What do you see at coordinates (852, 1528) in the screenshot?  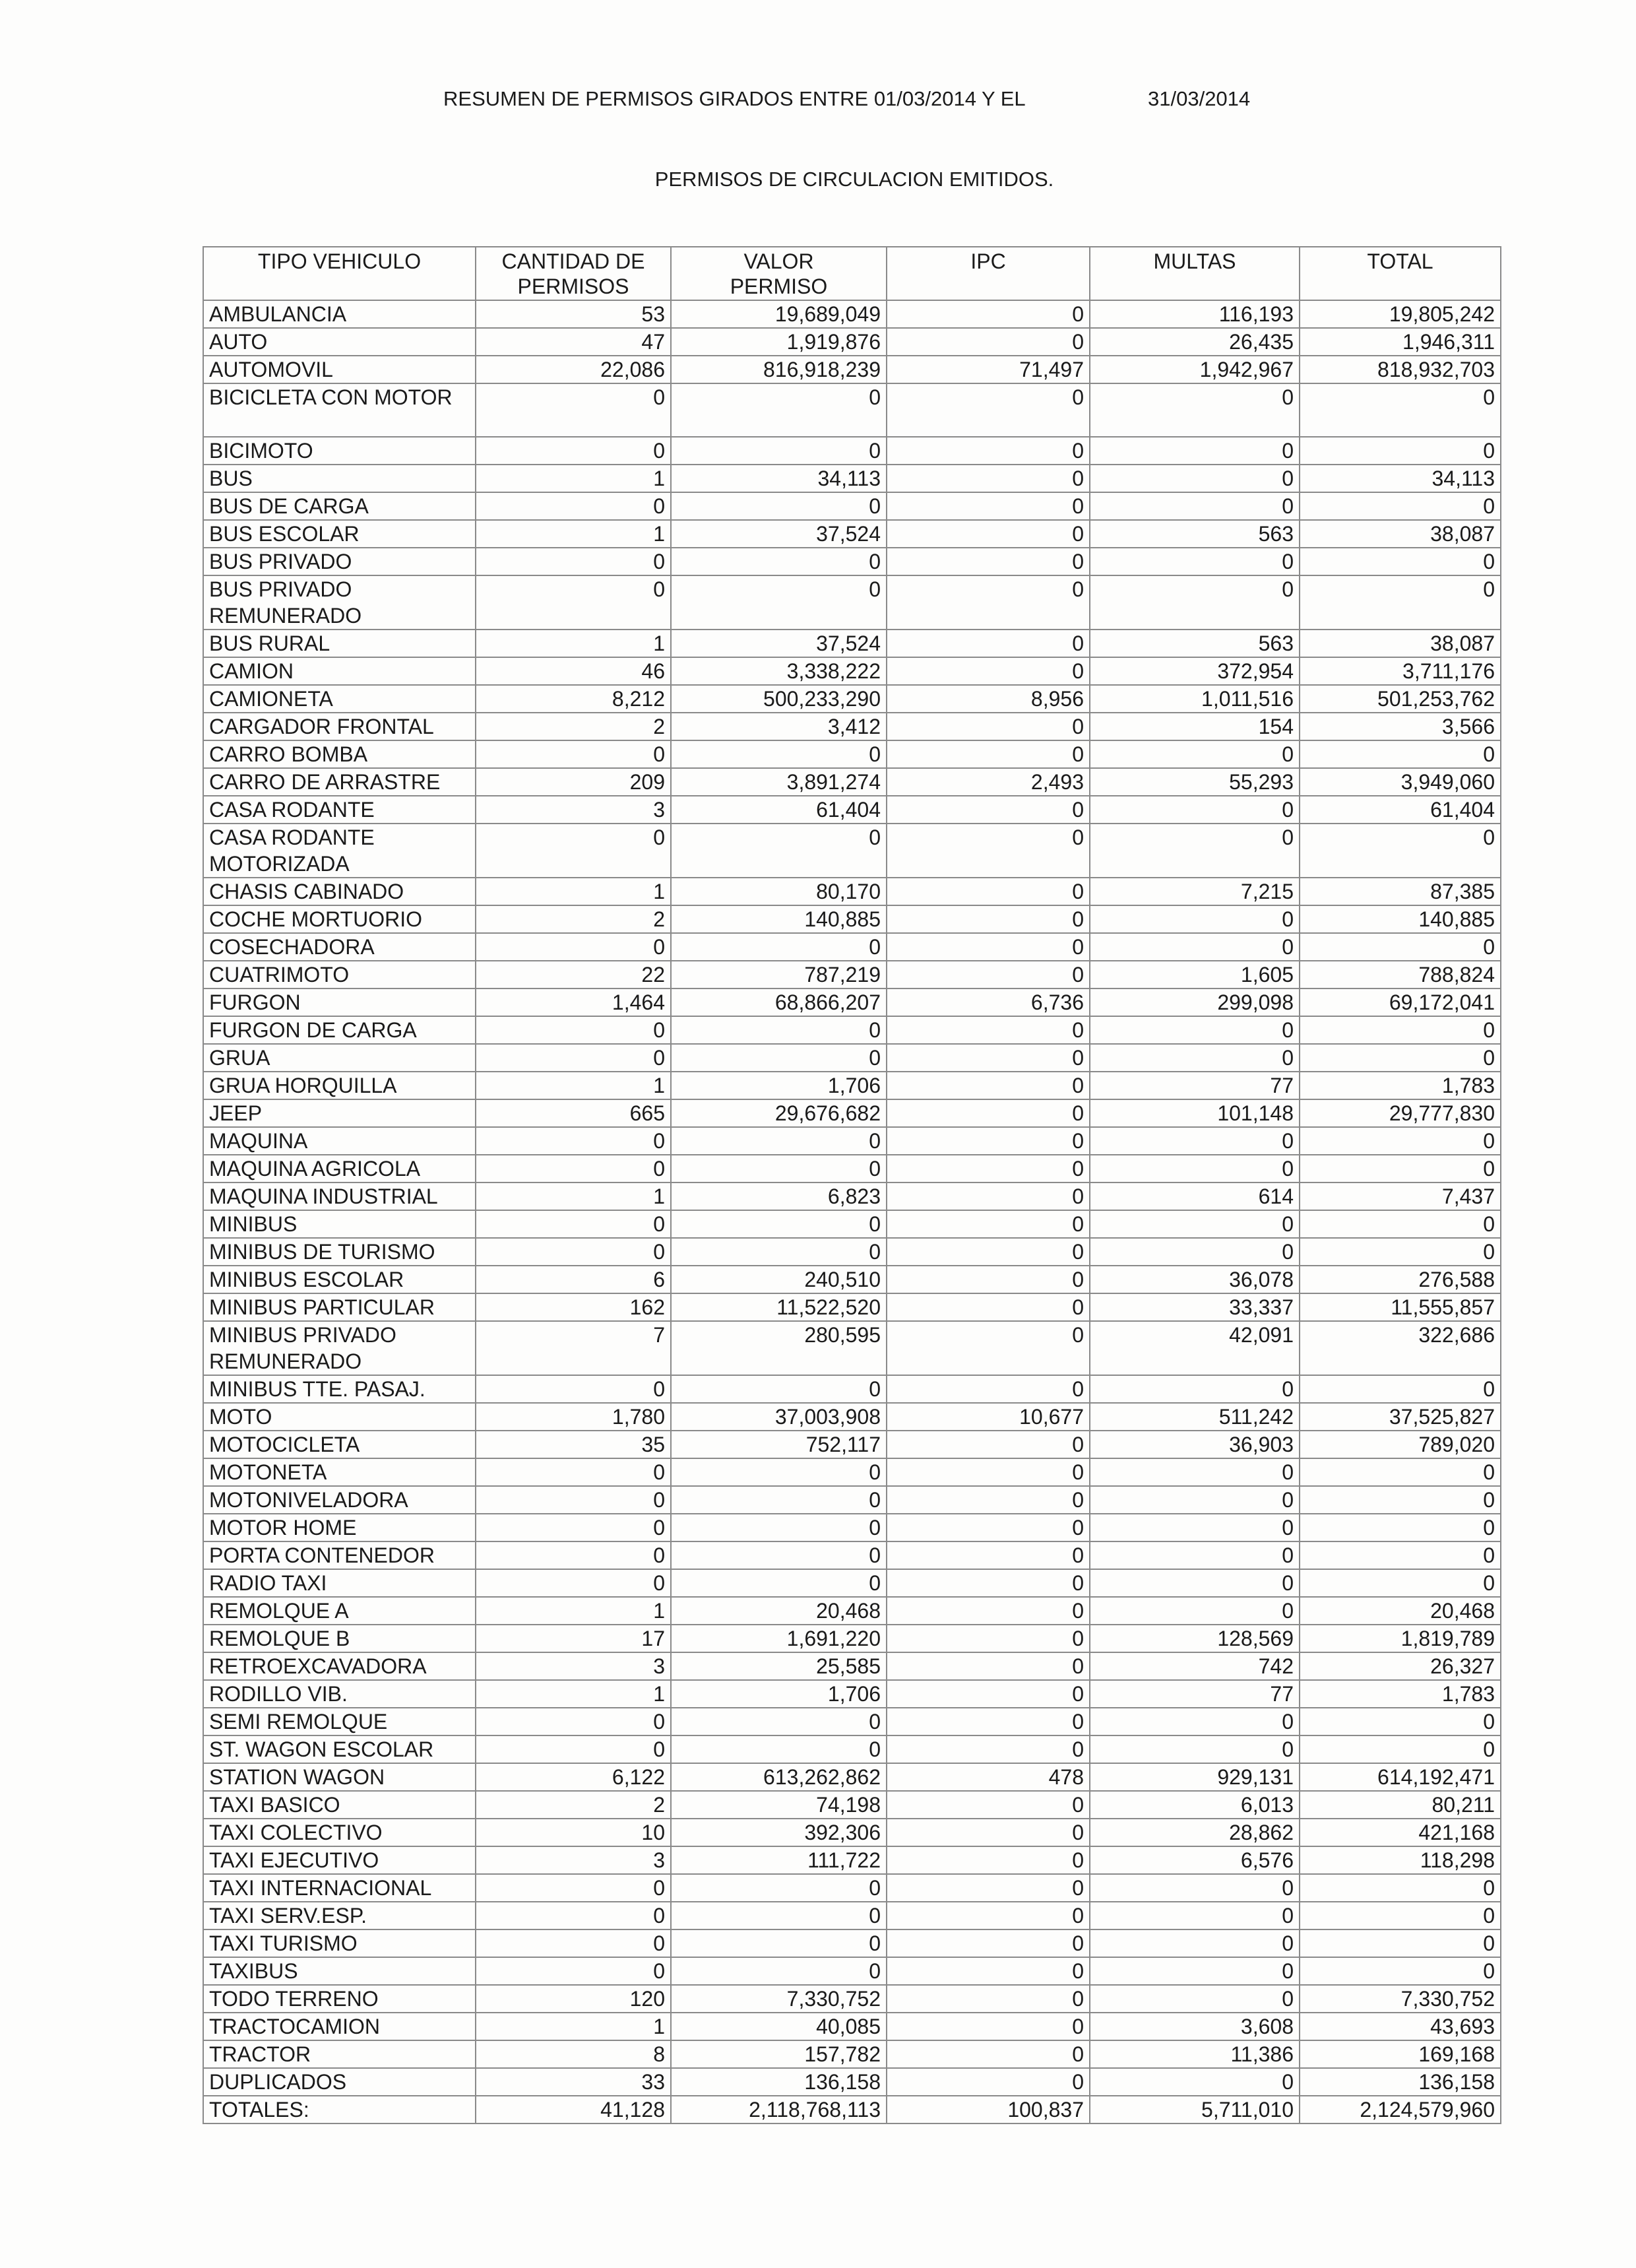 I see `table-row: MOTOR HOME 0 0 0 0 0` at bounding box center [852, 1528].